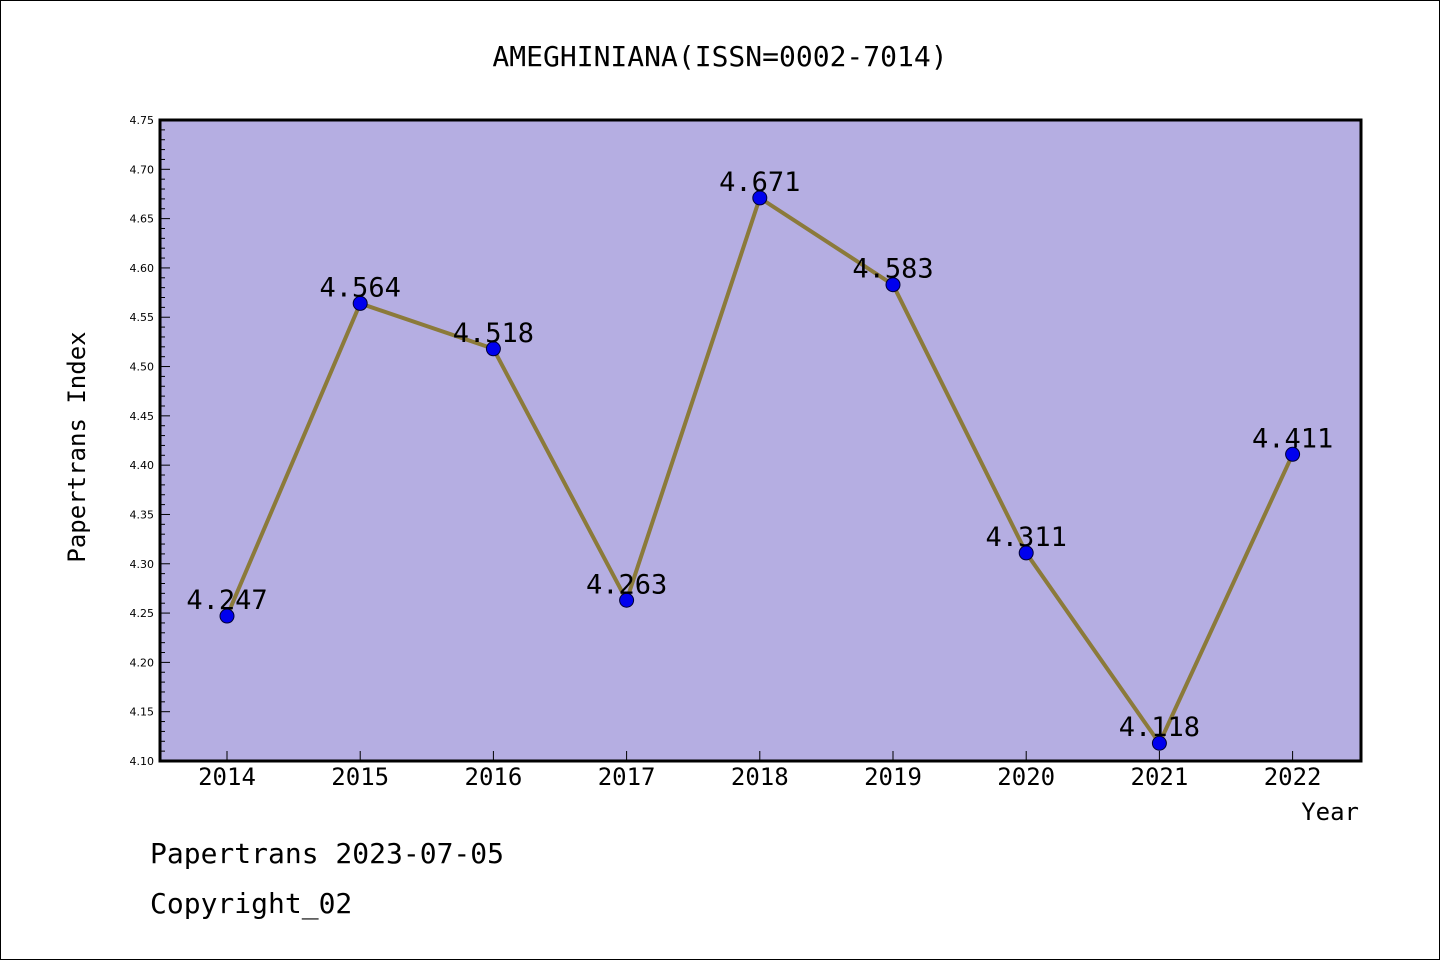  What do you see at coordinates (1293, 777) in the screenshot?
I see `x-tick-label: 2022` at bounding box center [1293, 777].